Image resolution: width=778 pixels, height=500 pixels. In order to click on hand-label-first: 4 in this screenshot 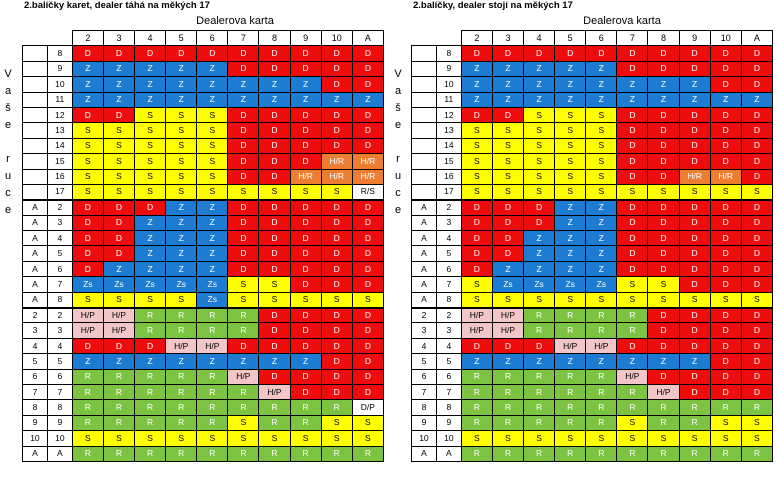, I will do `click(35, 346)`.